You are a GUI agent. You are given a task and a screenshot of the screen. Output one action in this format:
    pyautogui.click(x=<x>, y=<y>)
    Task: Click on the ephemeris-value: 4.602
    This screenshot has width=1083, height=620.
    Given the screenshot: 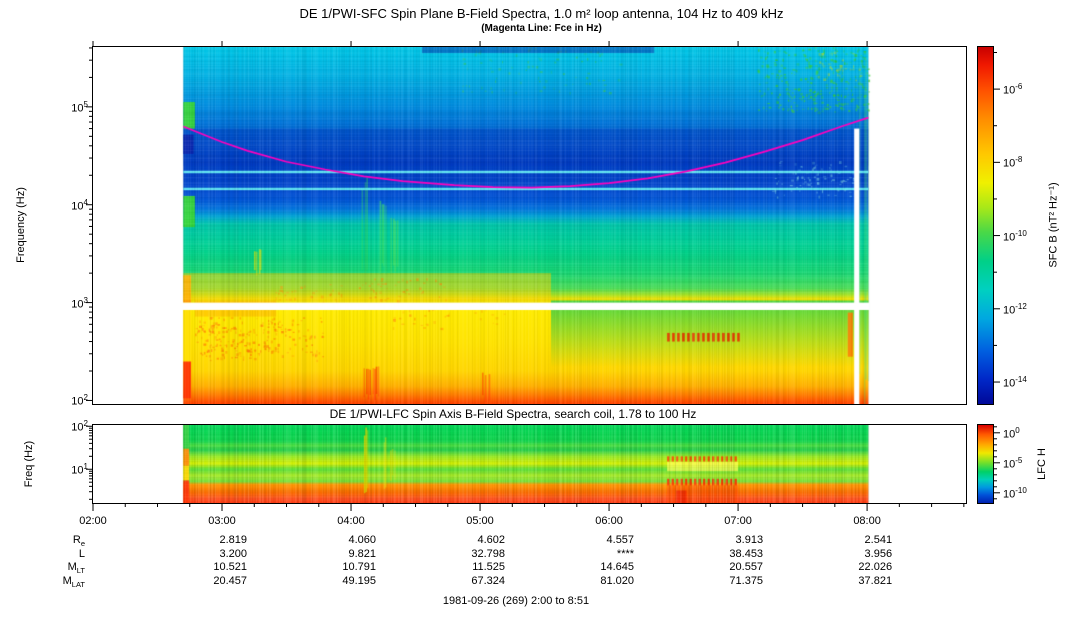 What is the action you would take?
    pyautogui.click(x=491, y=540)
    